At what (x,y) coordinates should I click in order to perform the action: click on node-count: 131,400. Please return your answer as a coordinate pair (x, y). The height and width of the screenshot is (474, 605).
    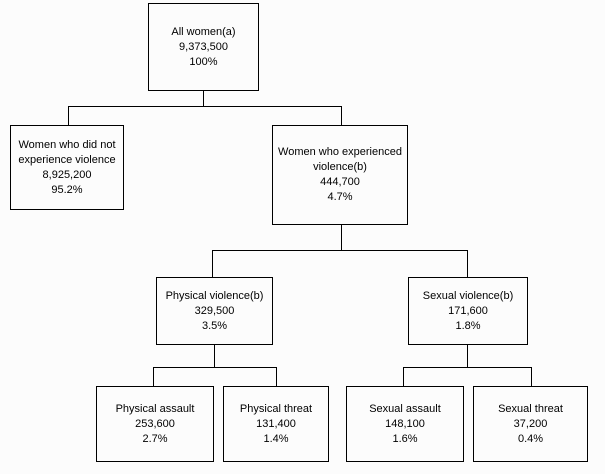
    Looking at the image, I should click on (276, 423).